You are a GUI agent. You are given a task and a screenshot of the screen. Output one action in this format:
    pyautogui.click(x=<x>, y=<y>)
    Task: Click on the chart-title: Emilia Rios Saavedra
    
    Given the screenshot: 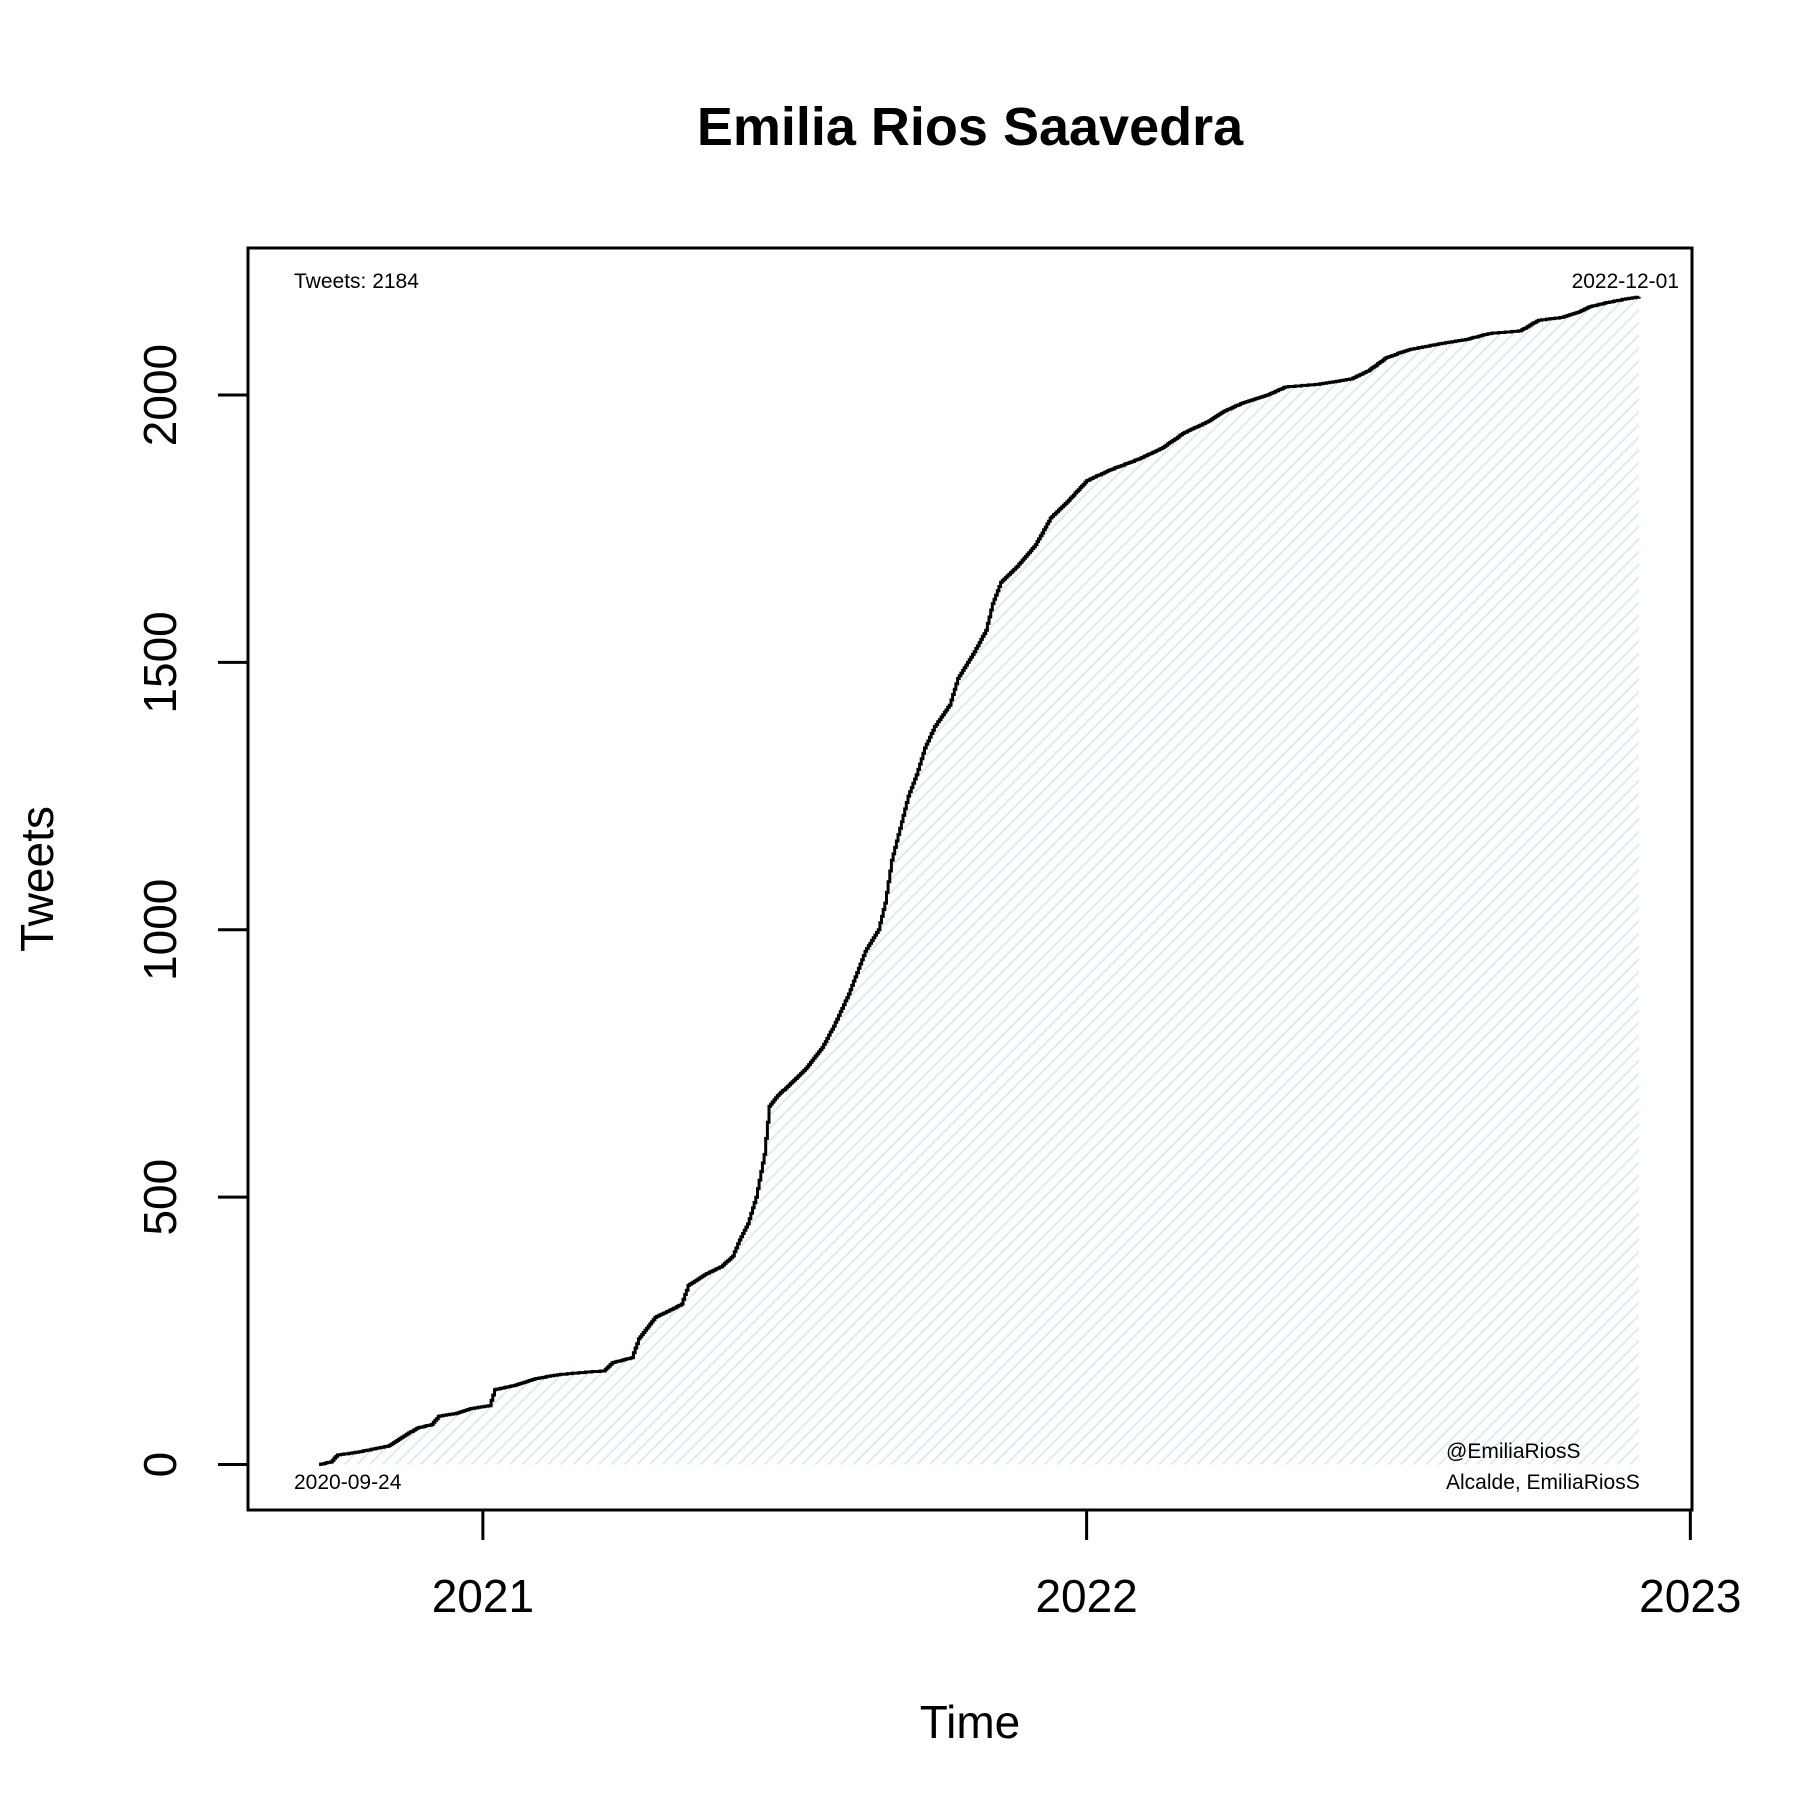 What is the action you would take?
    pyautogui.click(x=970, y=127)
    